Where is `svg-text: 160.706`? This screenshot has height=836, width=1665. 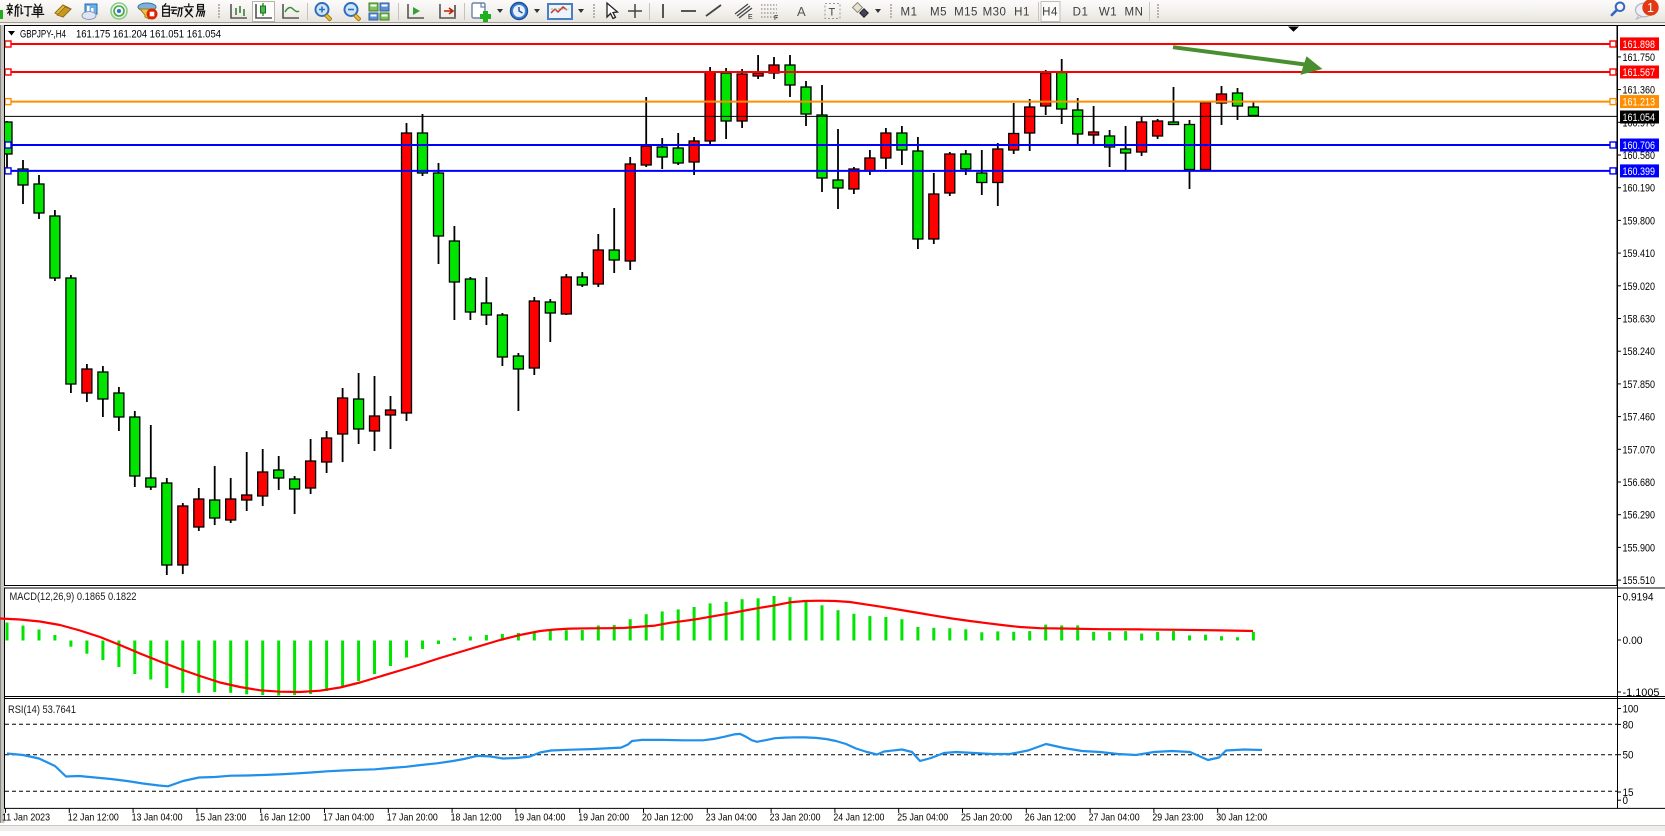 svg-text: 160.706 is located at coordinates (1639, 146).